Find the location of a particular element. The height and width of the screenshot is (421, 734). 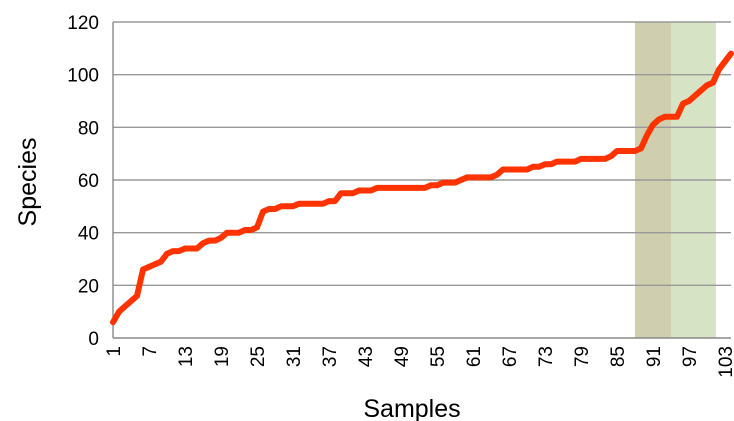

y-tick-label: 100 is located at coordinates (83, 76).